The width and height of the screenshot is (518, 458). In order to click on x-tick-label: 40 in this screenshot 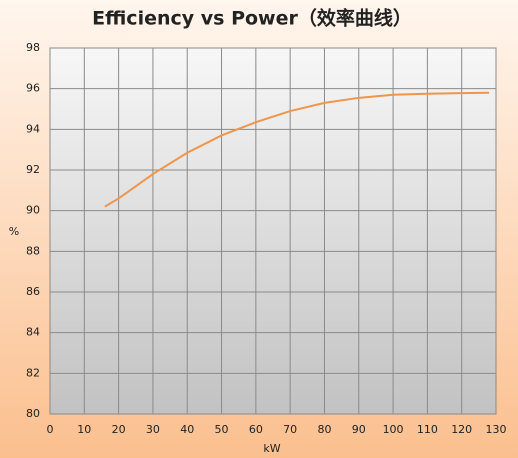, I will do `click(187, 429)`.